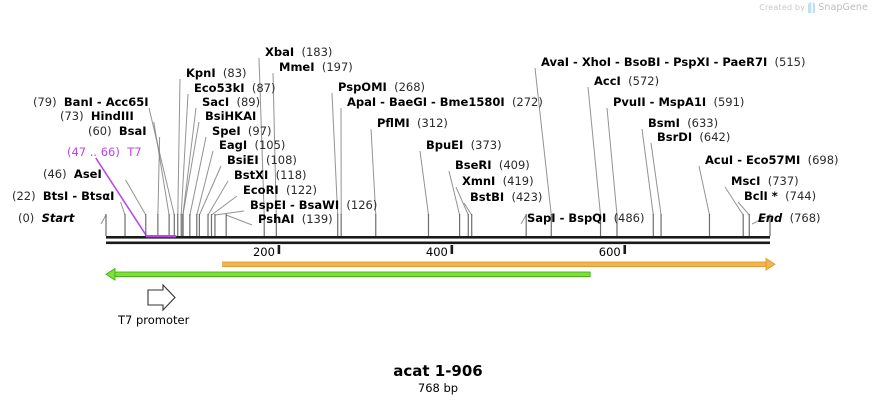 This screenshot has width=876, height=402. Describe the element at coordinates (281, 160) in the screenshot. I see `enzyme-position: (108)` at that location.